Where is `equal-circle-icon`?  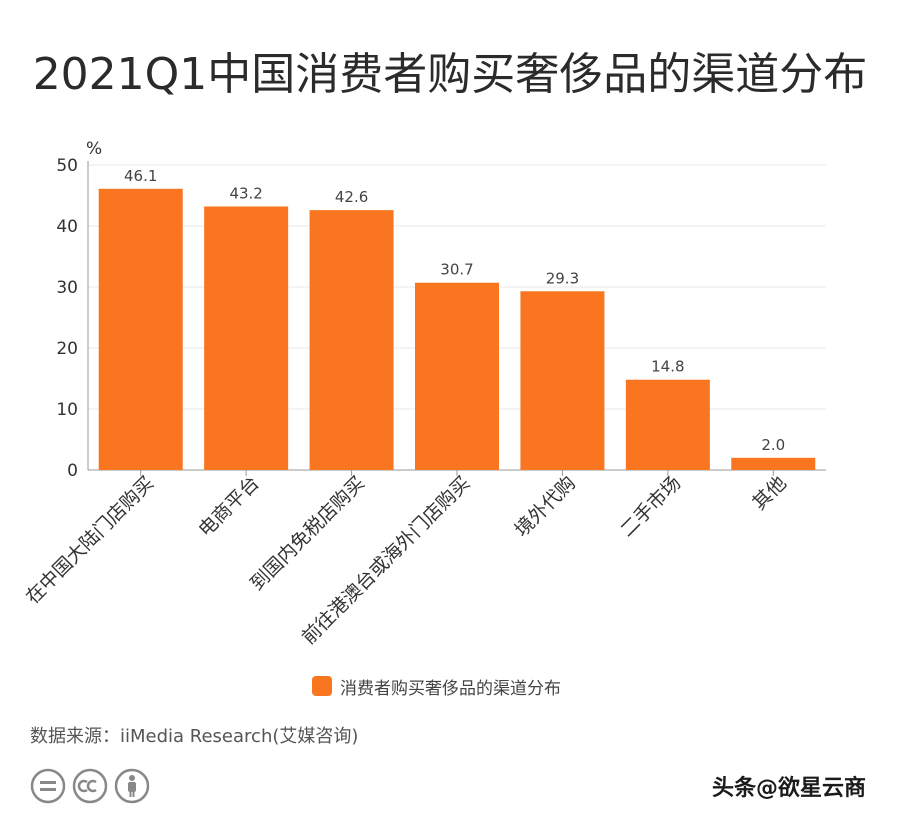 equal-circle-icon is located at coordinates (48, 786).